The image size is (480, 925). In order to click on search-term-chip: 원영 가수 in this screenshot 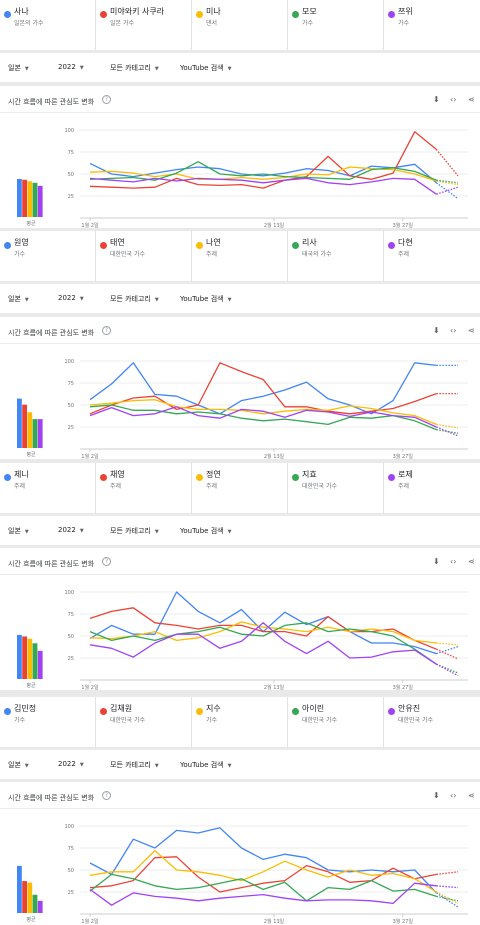, I will do `click(48, 256)`.